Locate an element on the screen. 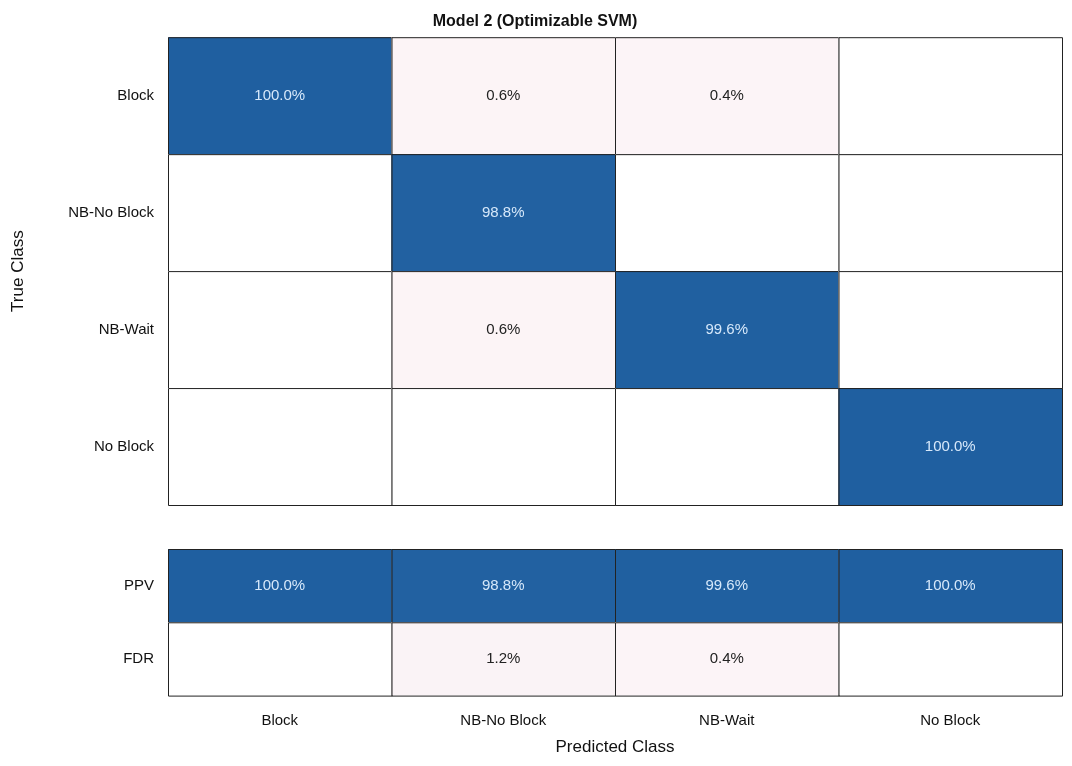 This screenshot has height=766, width=1072. y-tick-label: FDR is located at coordinates (139, 658).